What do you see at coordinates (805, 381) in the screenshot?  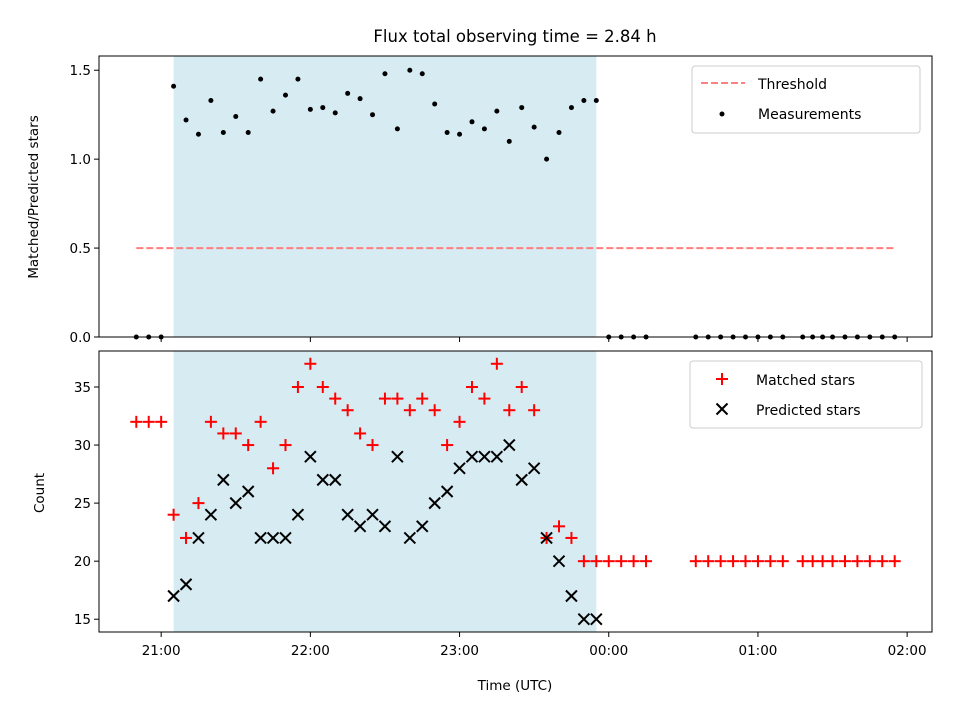 I see `legend-matched-label: Matched stars` at bounding box center [805, 381].